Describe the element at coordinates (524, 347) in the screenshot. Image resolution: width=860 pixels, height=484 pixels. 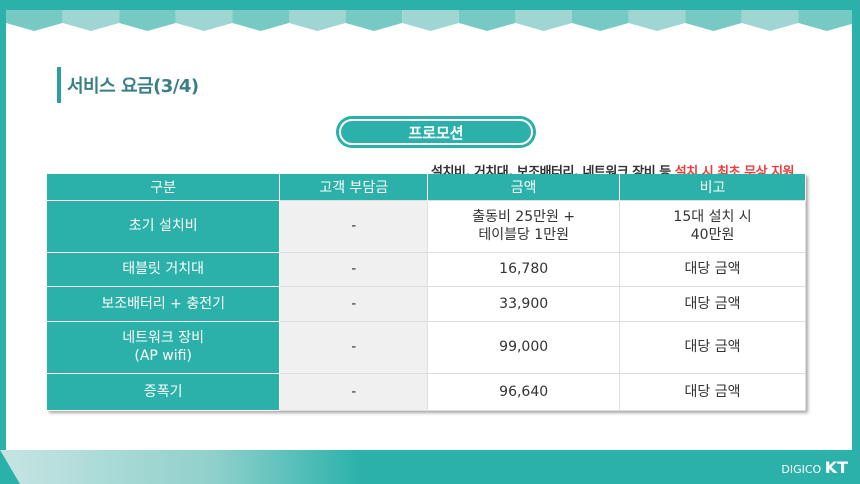
I see `row-amount: 99,000` at that location.